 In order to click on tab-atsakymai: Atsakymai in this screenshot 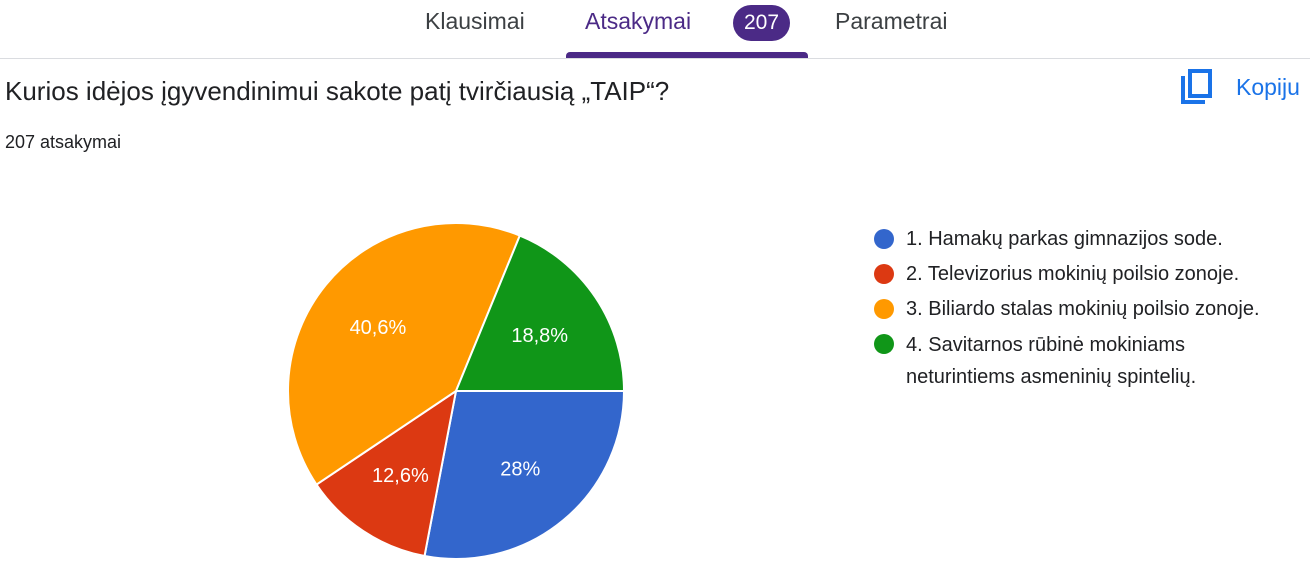, I will do `click(638, 21)`.